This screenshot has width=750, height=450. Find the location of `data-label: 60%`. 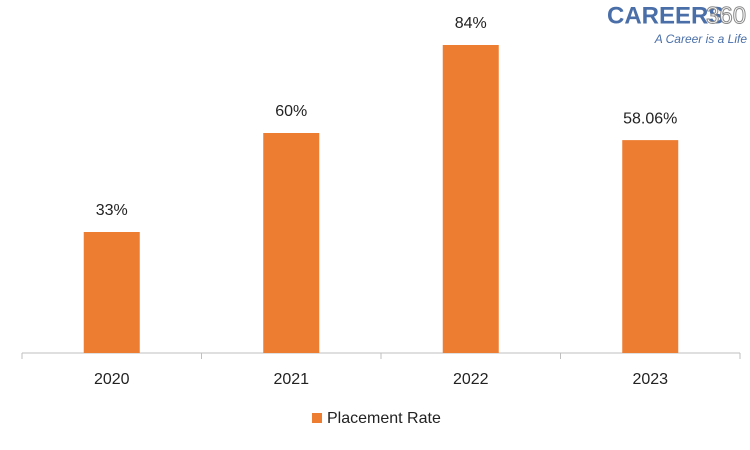

data-label: 60% is located at coordinates (291, 111).